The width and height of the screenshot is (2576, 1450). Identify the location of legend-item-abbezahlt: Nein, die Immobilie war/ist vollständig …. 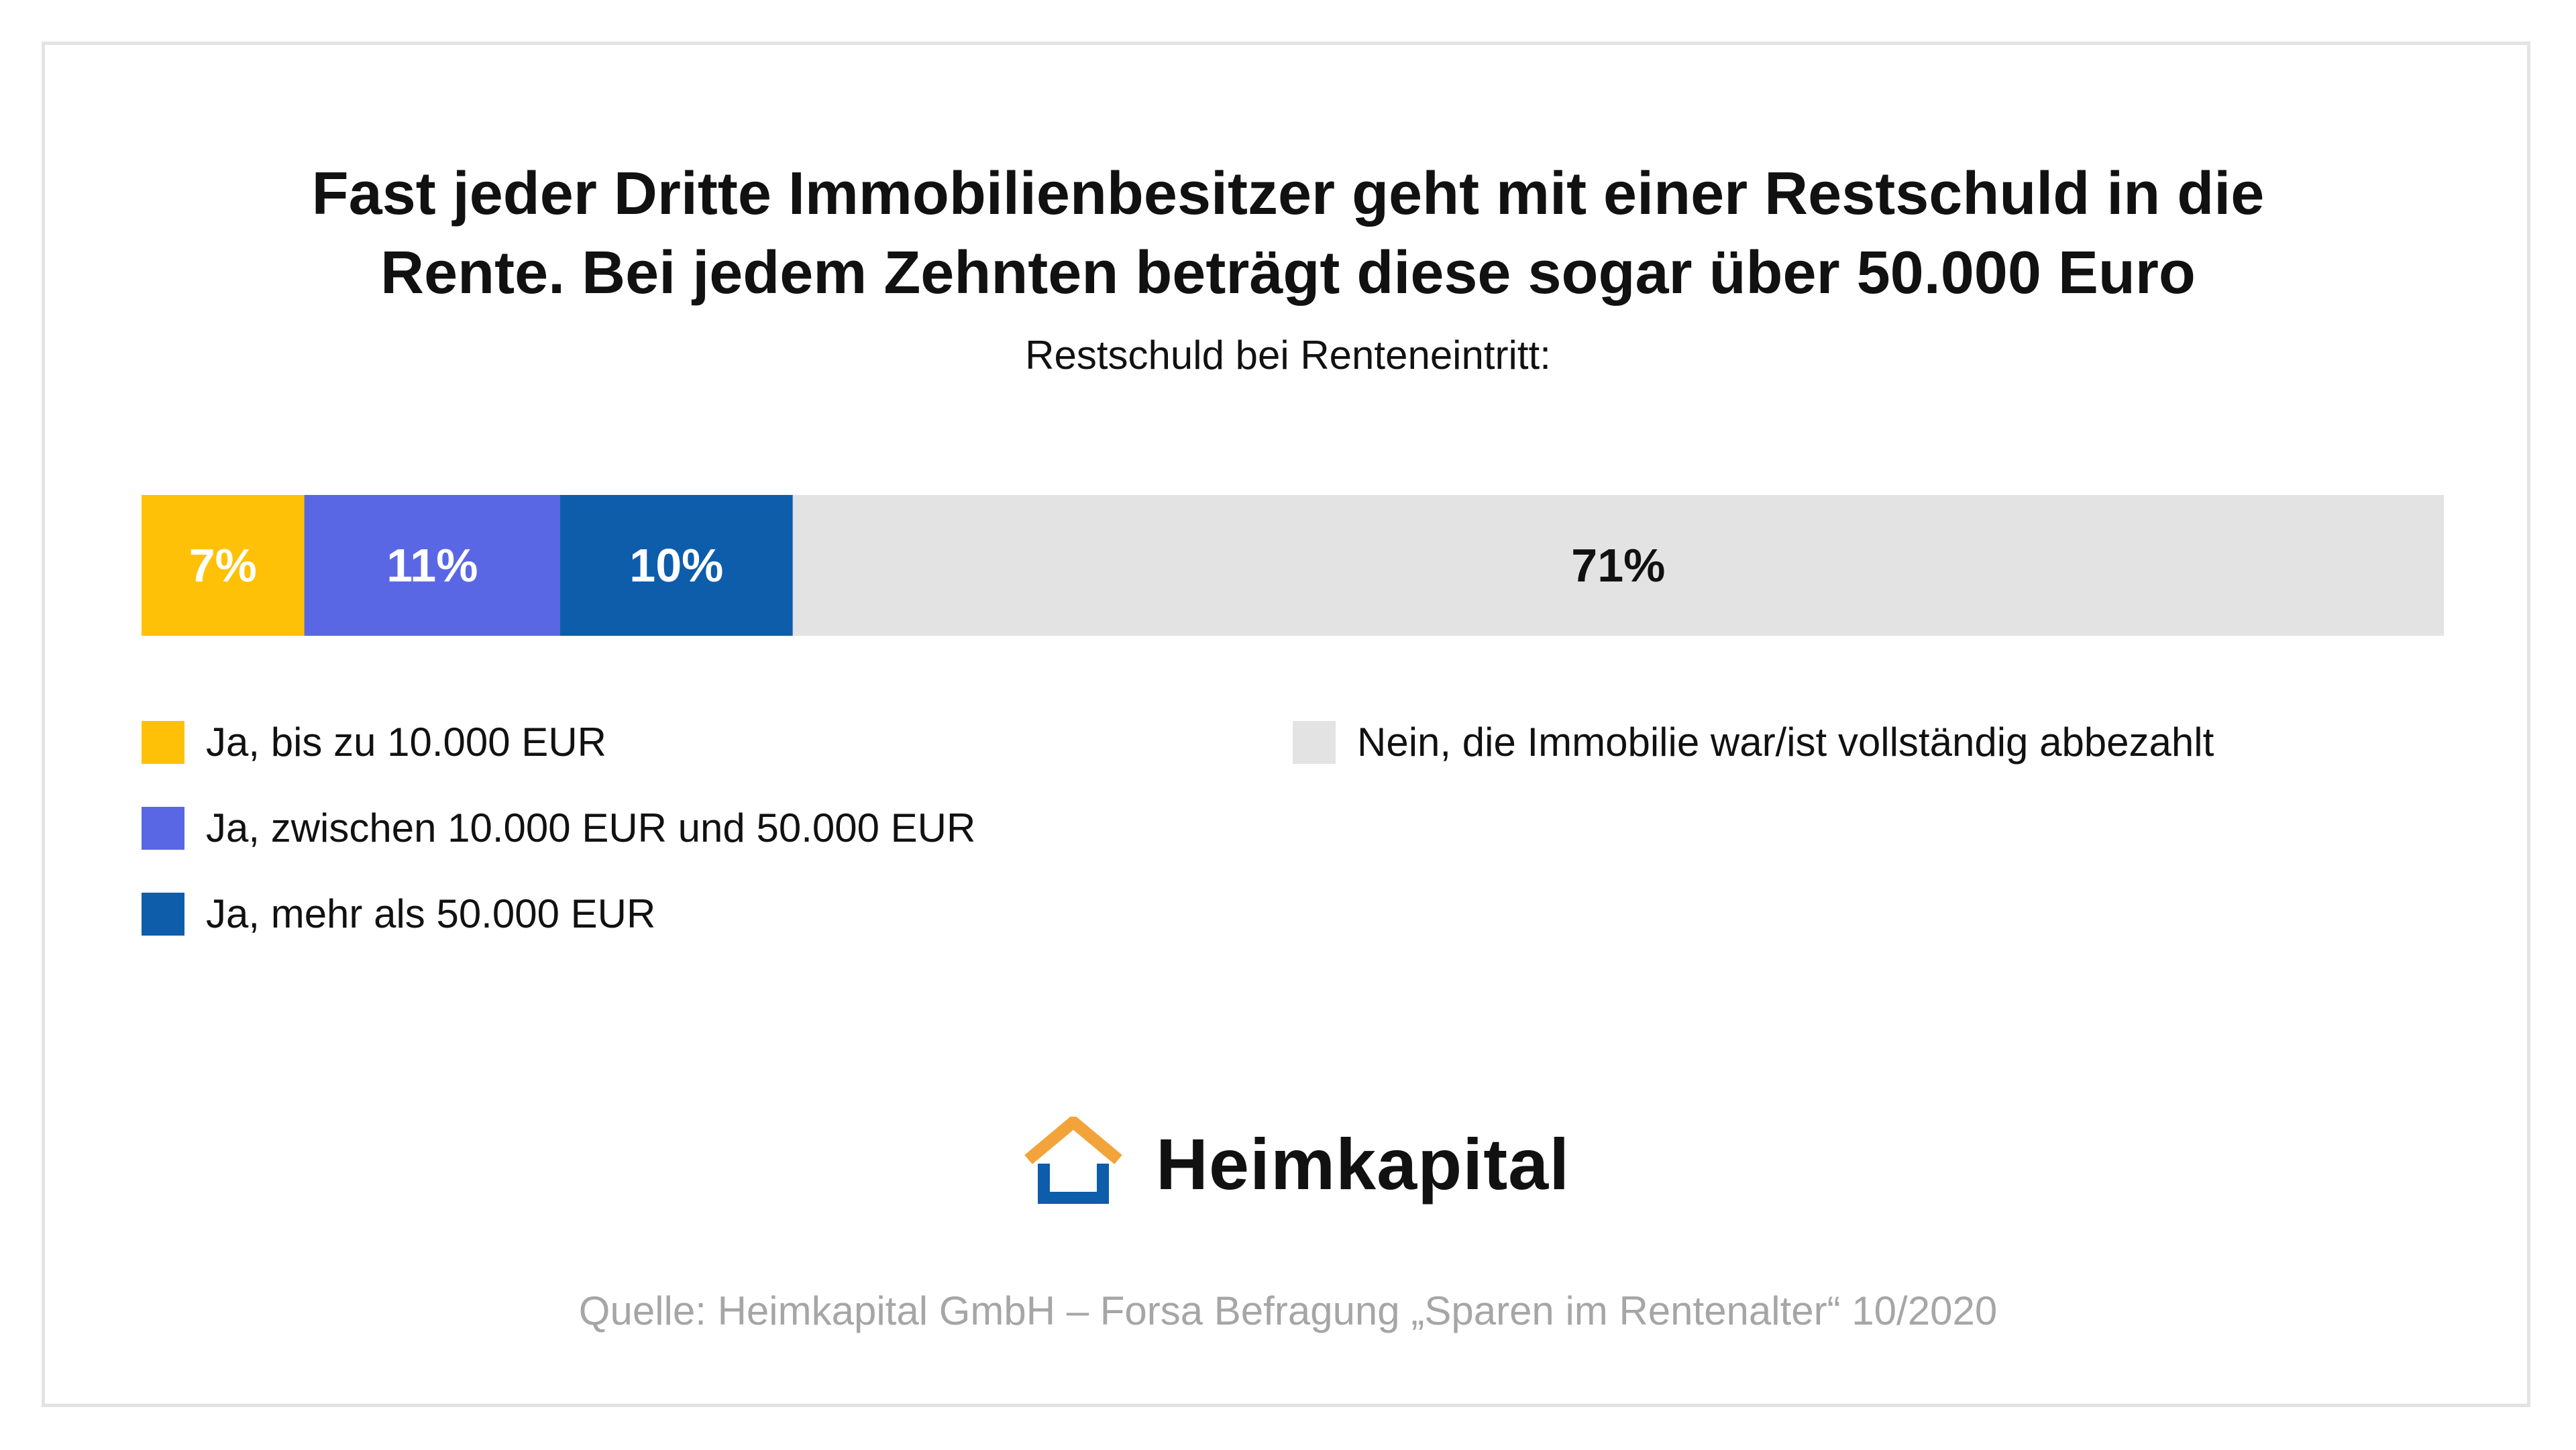
(1753, 742).